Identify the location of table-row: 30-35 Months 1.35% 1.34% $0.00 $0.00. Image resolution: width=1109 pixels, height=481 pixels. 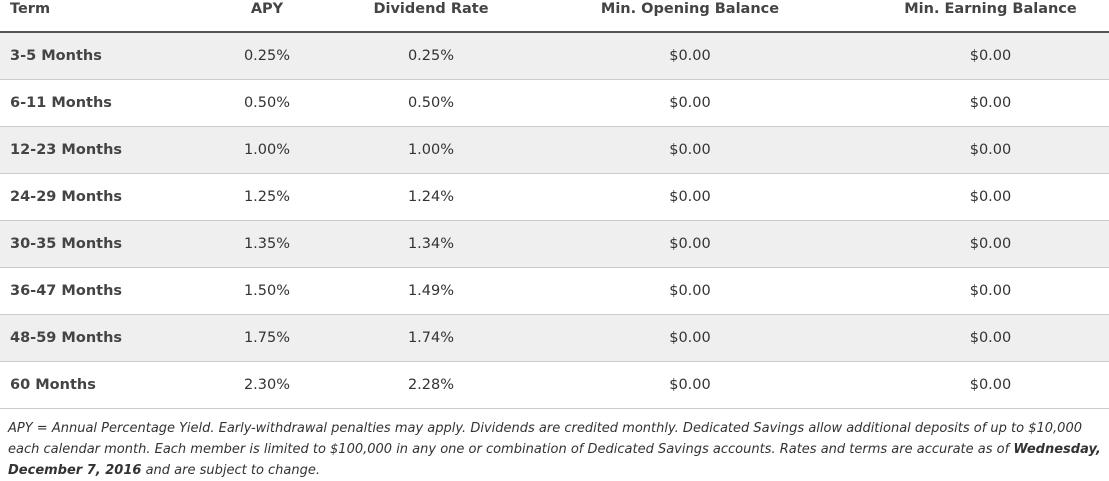
(554, 244).